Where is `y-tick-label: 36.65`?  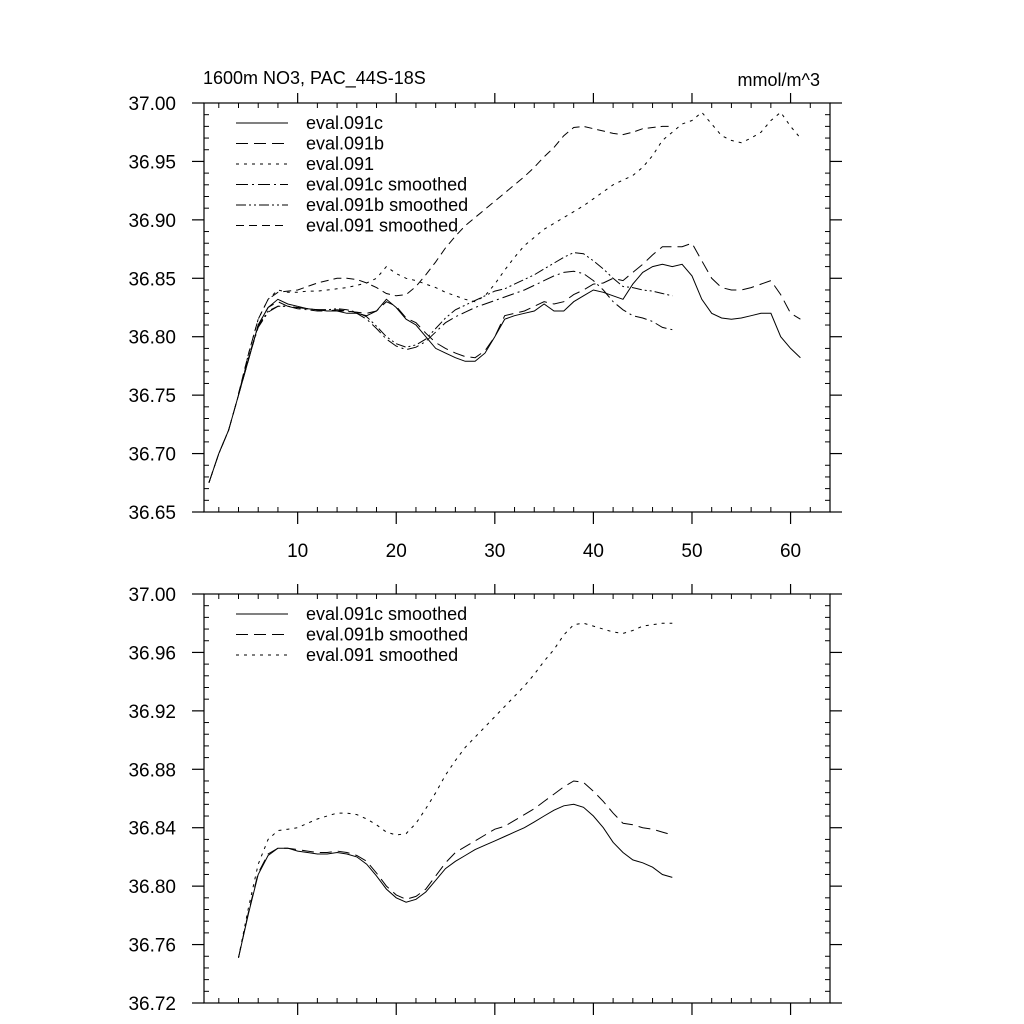 y-tick-label: 36.65 is located at coordinates (152, 513).